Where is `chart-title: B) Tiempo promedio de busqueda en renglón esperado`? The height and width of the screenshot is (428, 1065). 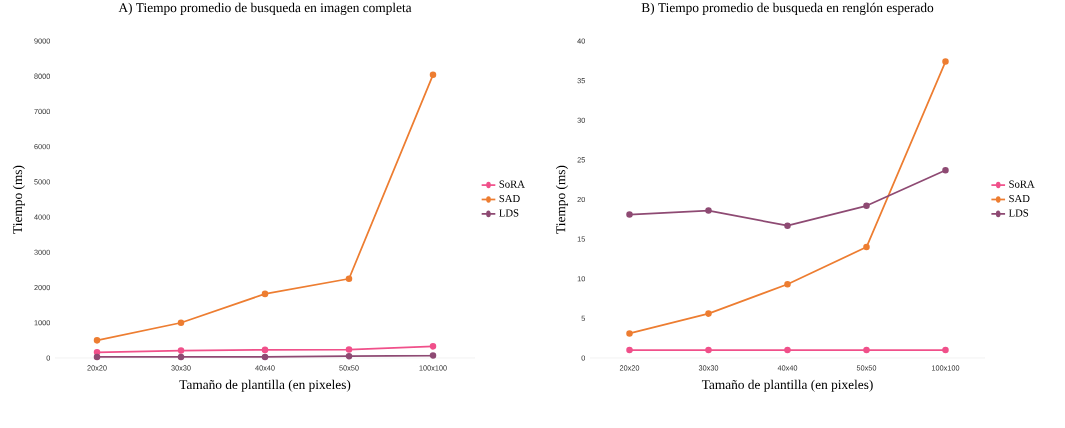 chart-title: B) Tiempo promedio de busqueda en renglón esperado is located at coordinates (787, 8).